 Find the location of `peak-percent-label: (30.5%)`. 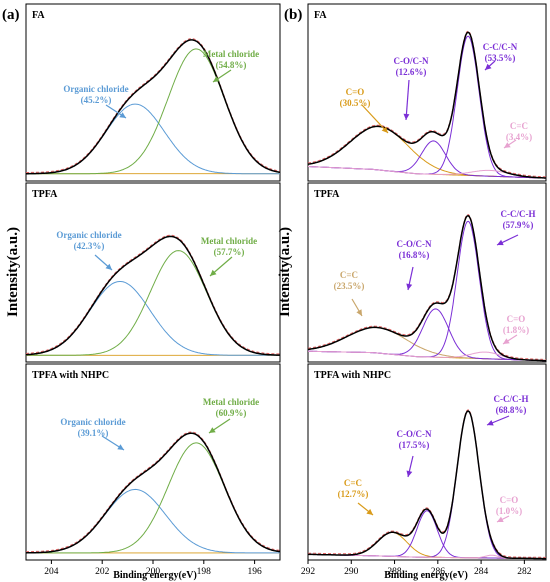

peak-percent-label: (30.5%) is located at coordinates (355, 103).